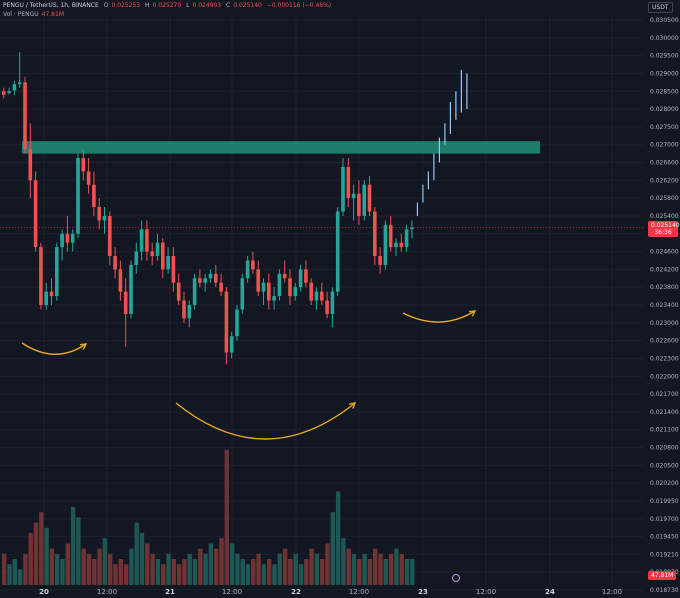  Describe the element at coordinates (664, 287) in the screenshot. I see `y-tick-label: 0.023800` at that location.